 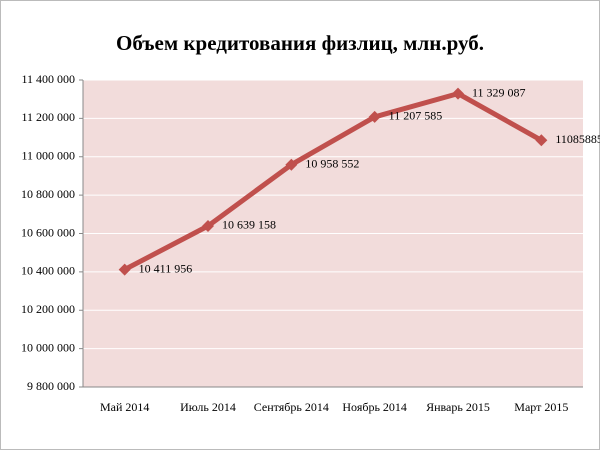 What do you see at coordinates (51, 386) in the screenshot?
I see `y-tick-label: 9 800 000` at bounding box center [51, 386].